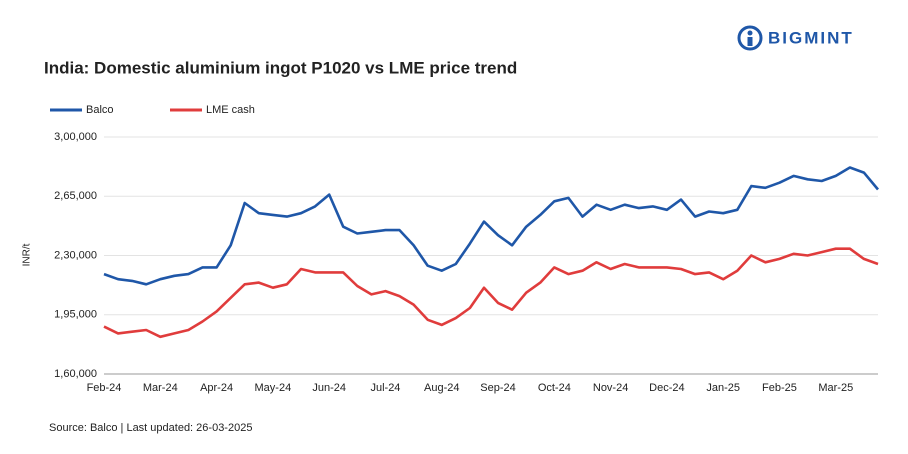  Describe the element at coordinates (75, 137) in the screenshot. I see `y-tick-label: 3,00,000` at that location.